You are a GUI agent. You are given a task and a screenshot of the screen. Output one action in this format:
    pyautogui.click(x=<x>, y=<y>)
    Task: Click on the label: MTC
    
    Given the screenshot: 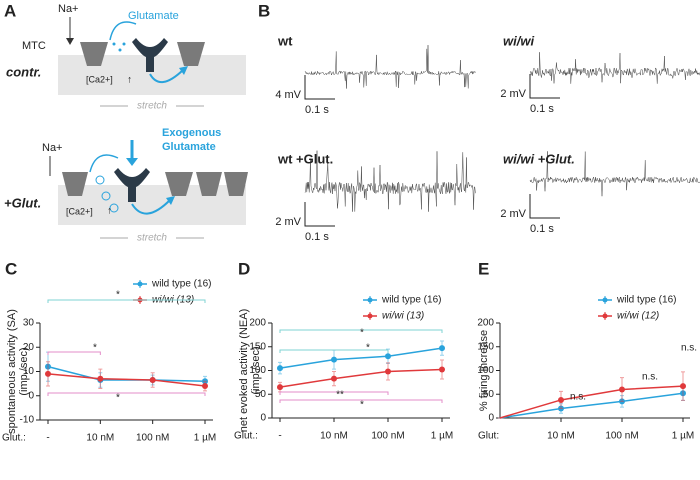 What is the action you would take?
    pyautogui.click(x=34, y=46)
    